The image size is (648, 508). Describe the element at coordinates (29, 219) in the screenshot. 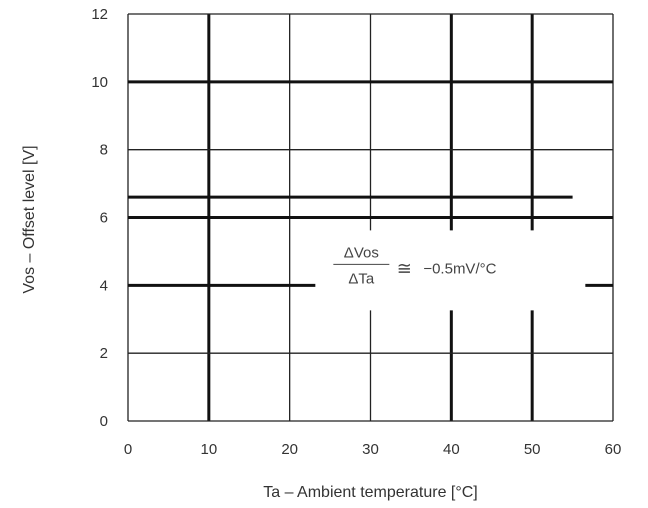

I see `y-axis-label: Vos – Offset level [V]` at that location.